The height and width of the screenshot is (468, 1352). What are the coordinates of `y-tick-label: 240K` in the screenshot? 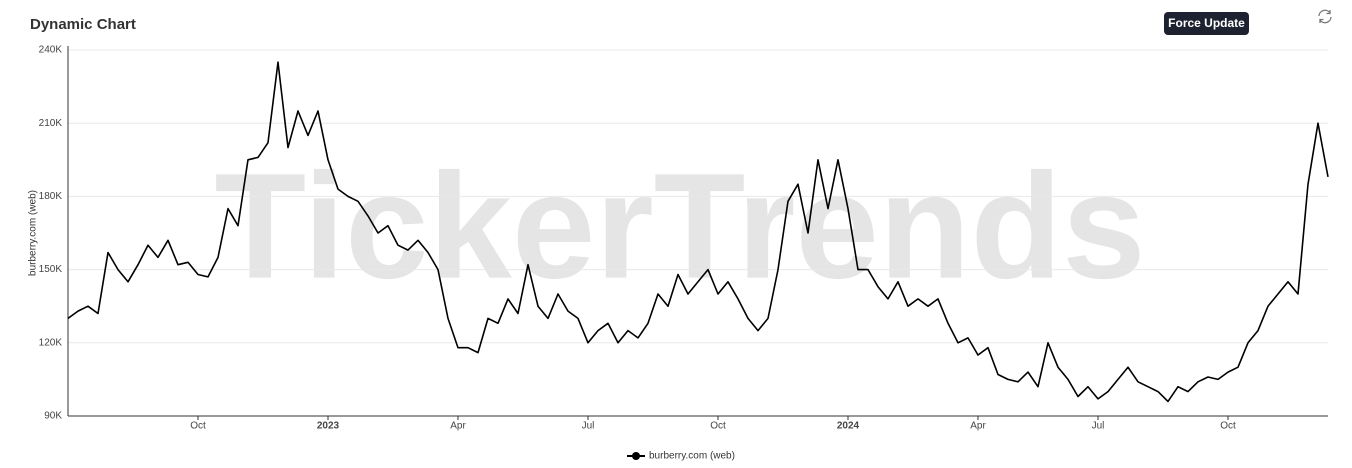 It's located at (51, 50).